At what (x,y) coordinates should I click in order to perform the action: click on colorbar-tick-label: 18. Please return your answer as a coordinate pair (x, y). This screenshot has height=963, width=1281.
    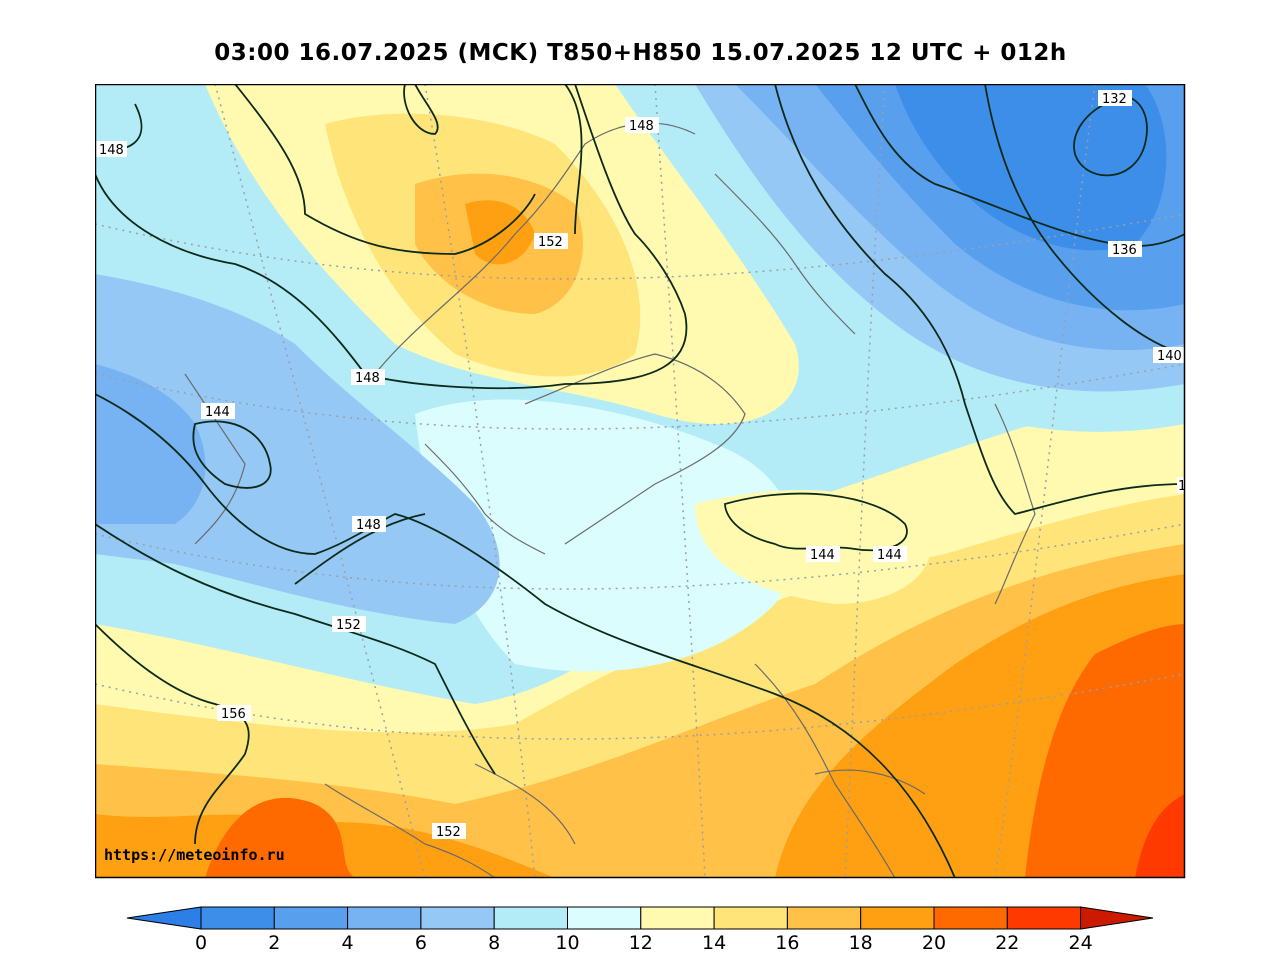
    Looking at the image, I should click on (861, 943).